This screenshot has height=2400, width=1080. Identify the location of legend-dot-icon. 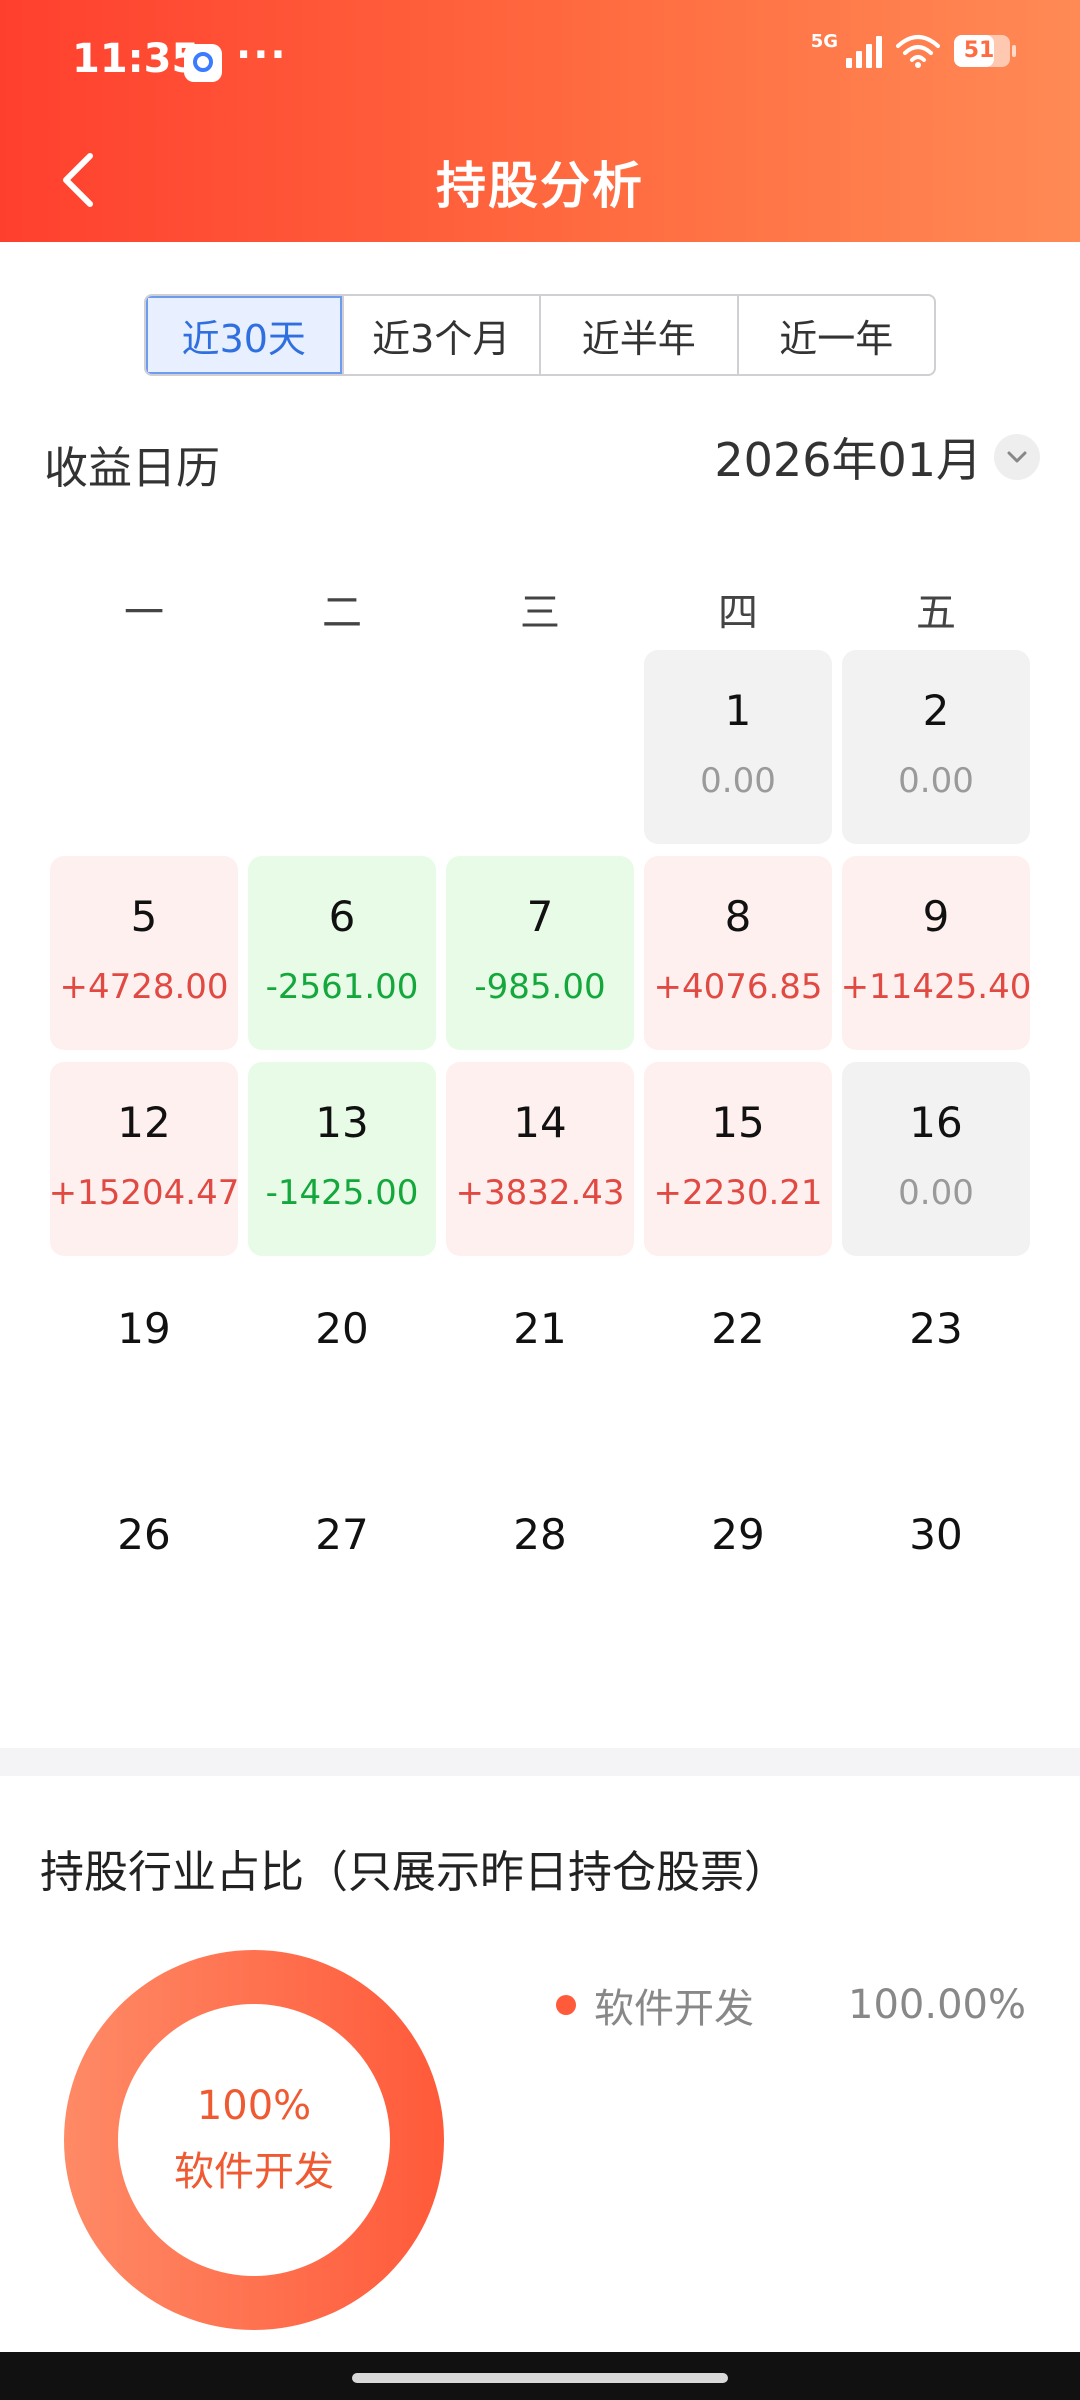
(566, 2005).